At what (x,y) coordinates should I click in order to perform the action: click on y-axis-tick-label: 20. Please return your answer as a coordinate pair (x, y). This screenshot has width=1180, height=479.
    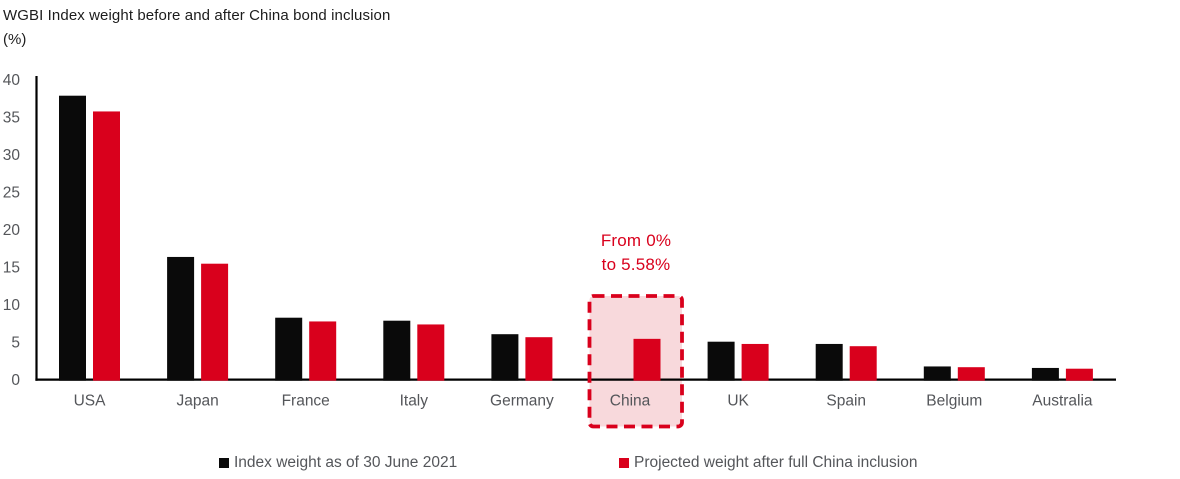
    Looking at the image, I should click on (12, 230).